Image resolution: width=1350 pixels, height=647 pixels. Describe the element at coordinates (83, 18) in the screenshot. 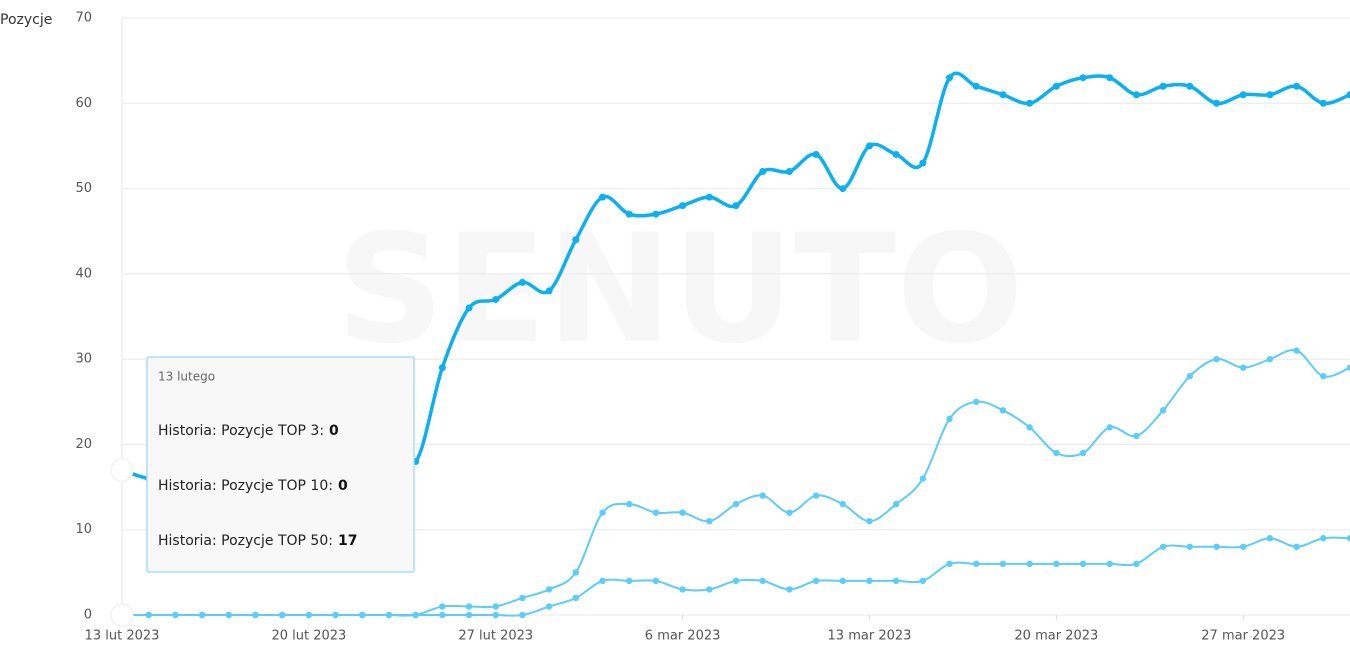

I see `y-tick-label: 70` at that location.